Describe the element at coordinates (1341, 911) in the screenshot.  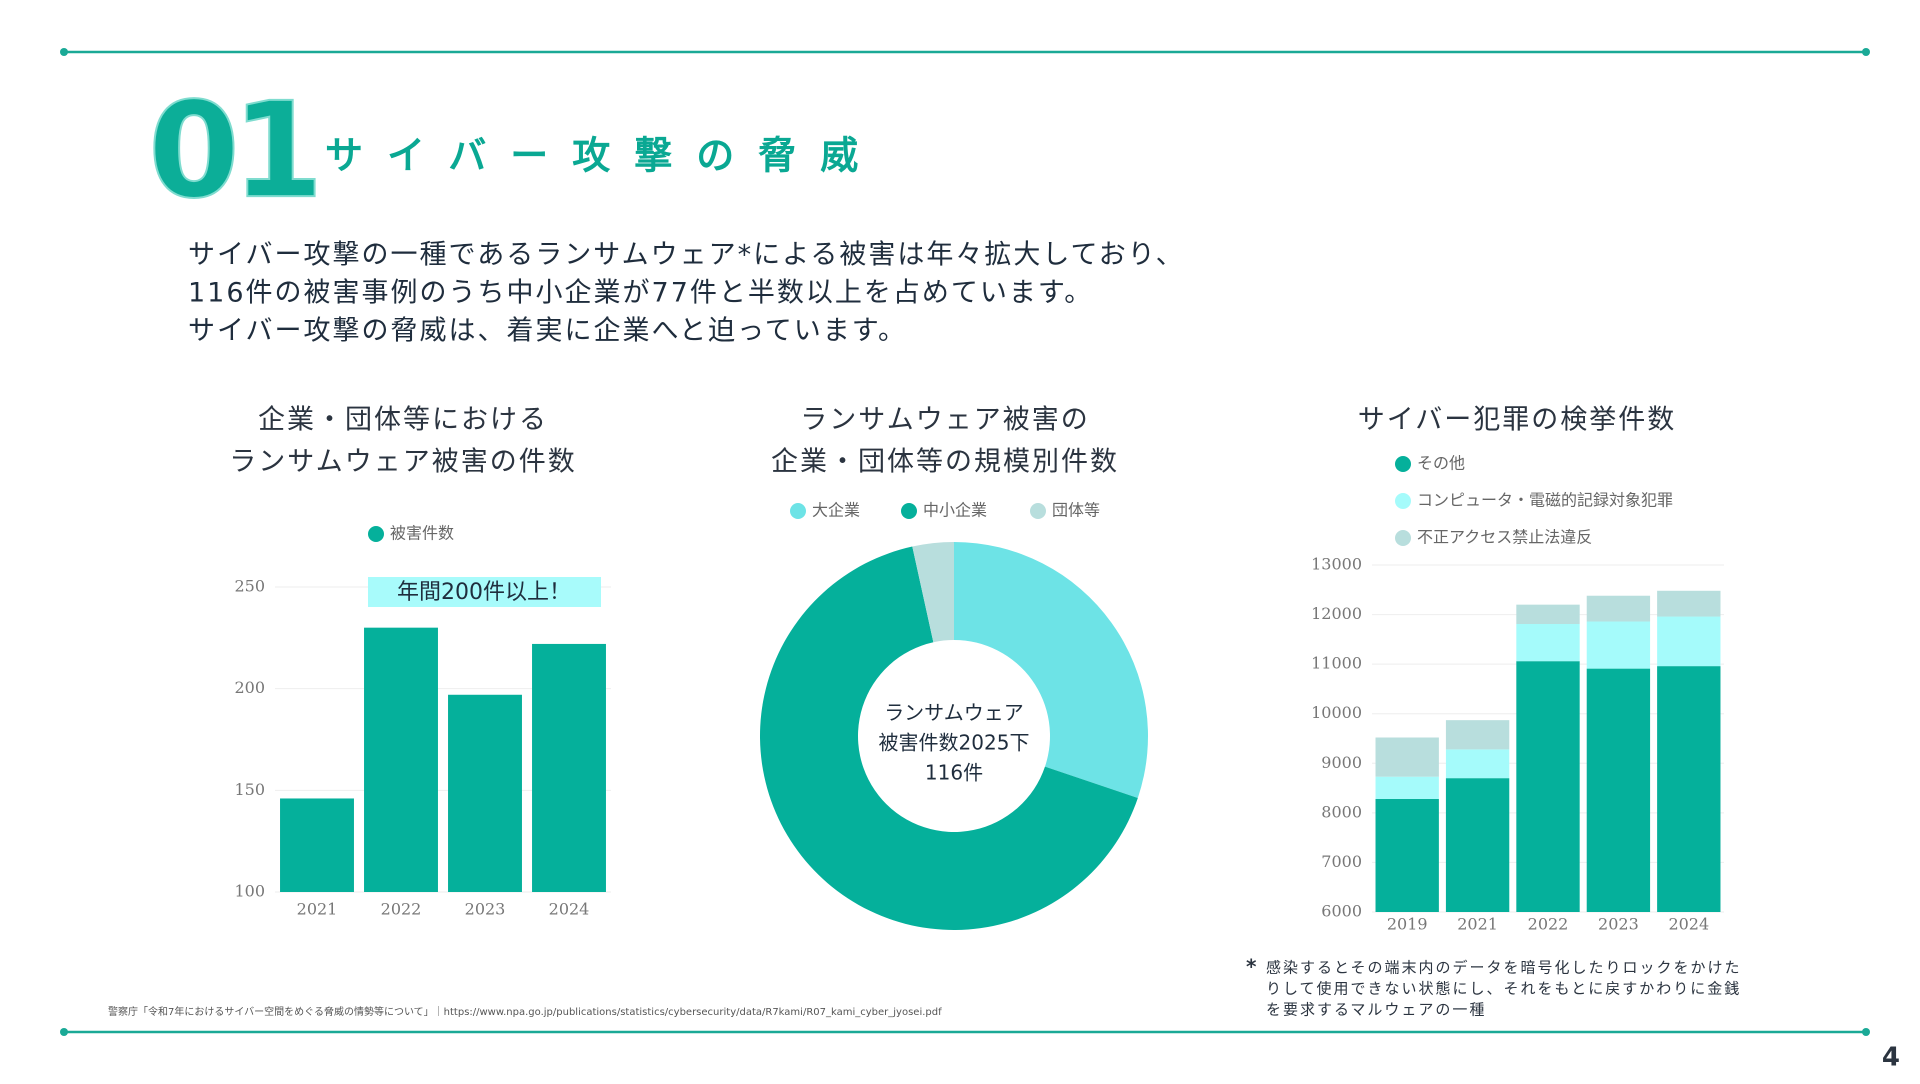
I see `y-tick-label: 6000` at that location.